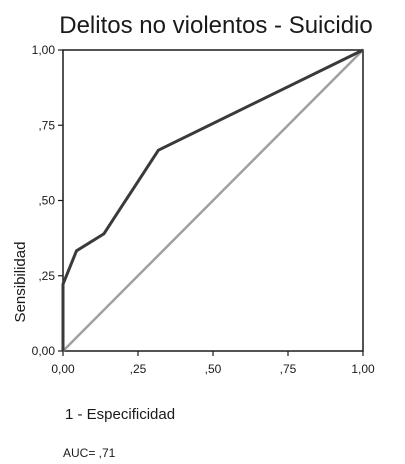  Describe the element at coordinates (120, 414) in the screenshot. I see `x-axis-label: 1 - Especificidad` at that location.